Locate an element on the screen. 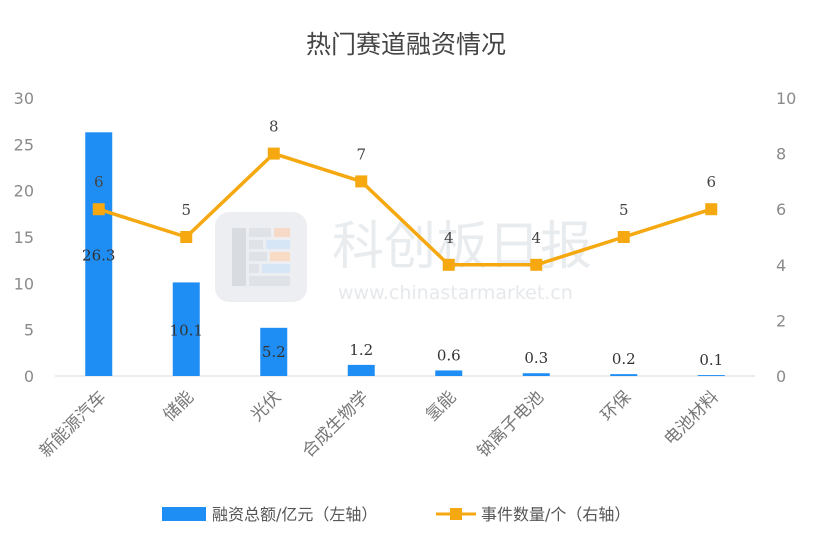 The width and height of the screenshot is (813, 548). bar-data-label: 26.3 is located at coordinates (98, 255).